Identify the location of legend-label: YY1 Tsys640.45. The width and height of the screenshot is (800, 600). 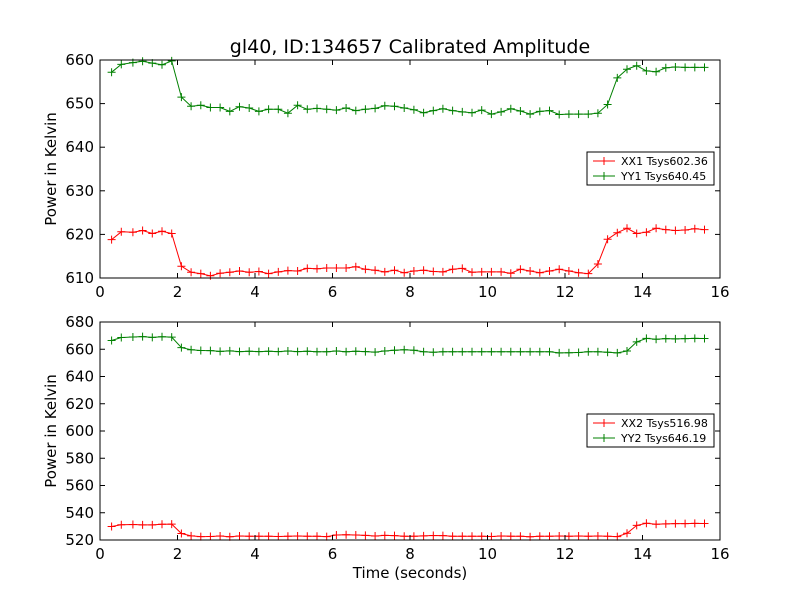
(663, 176).